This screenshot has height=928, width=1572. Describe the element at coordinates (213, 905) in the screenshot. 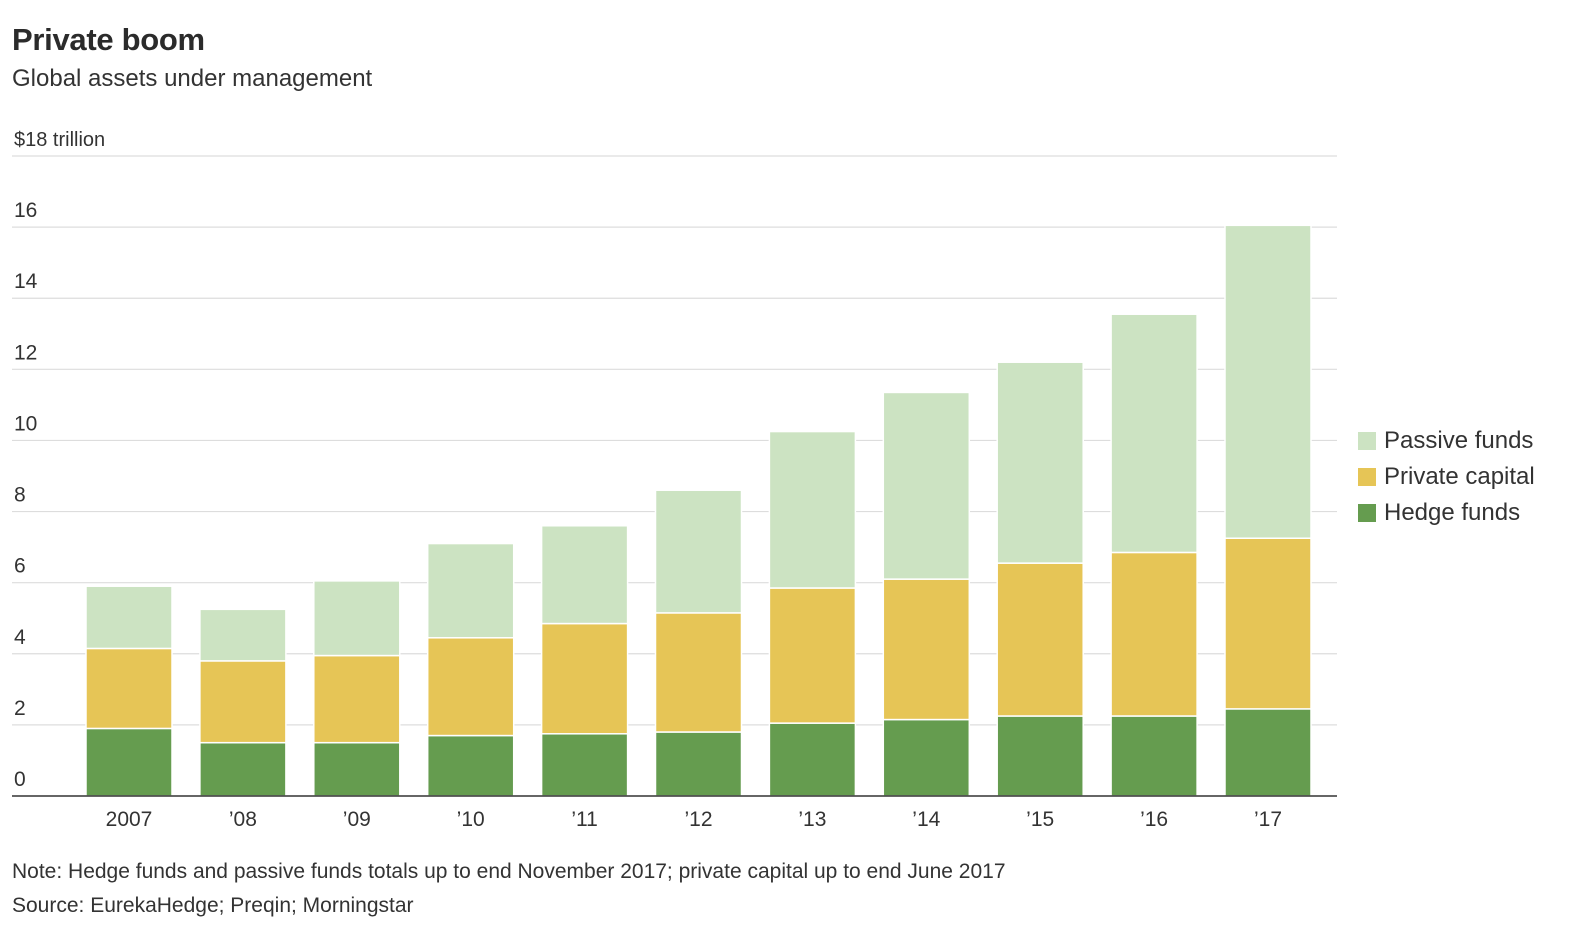

I see `chart-source: Source: EurekaHedge; Preqin; Morningstar` at that location.